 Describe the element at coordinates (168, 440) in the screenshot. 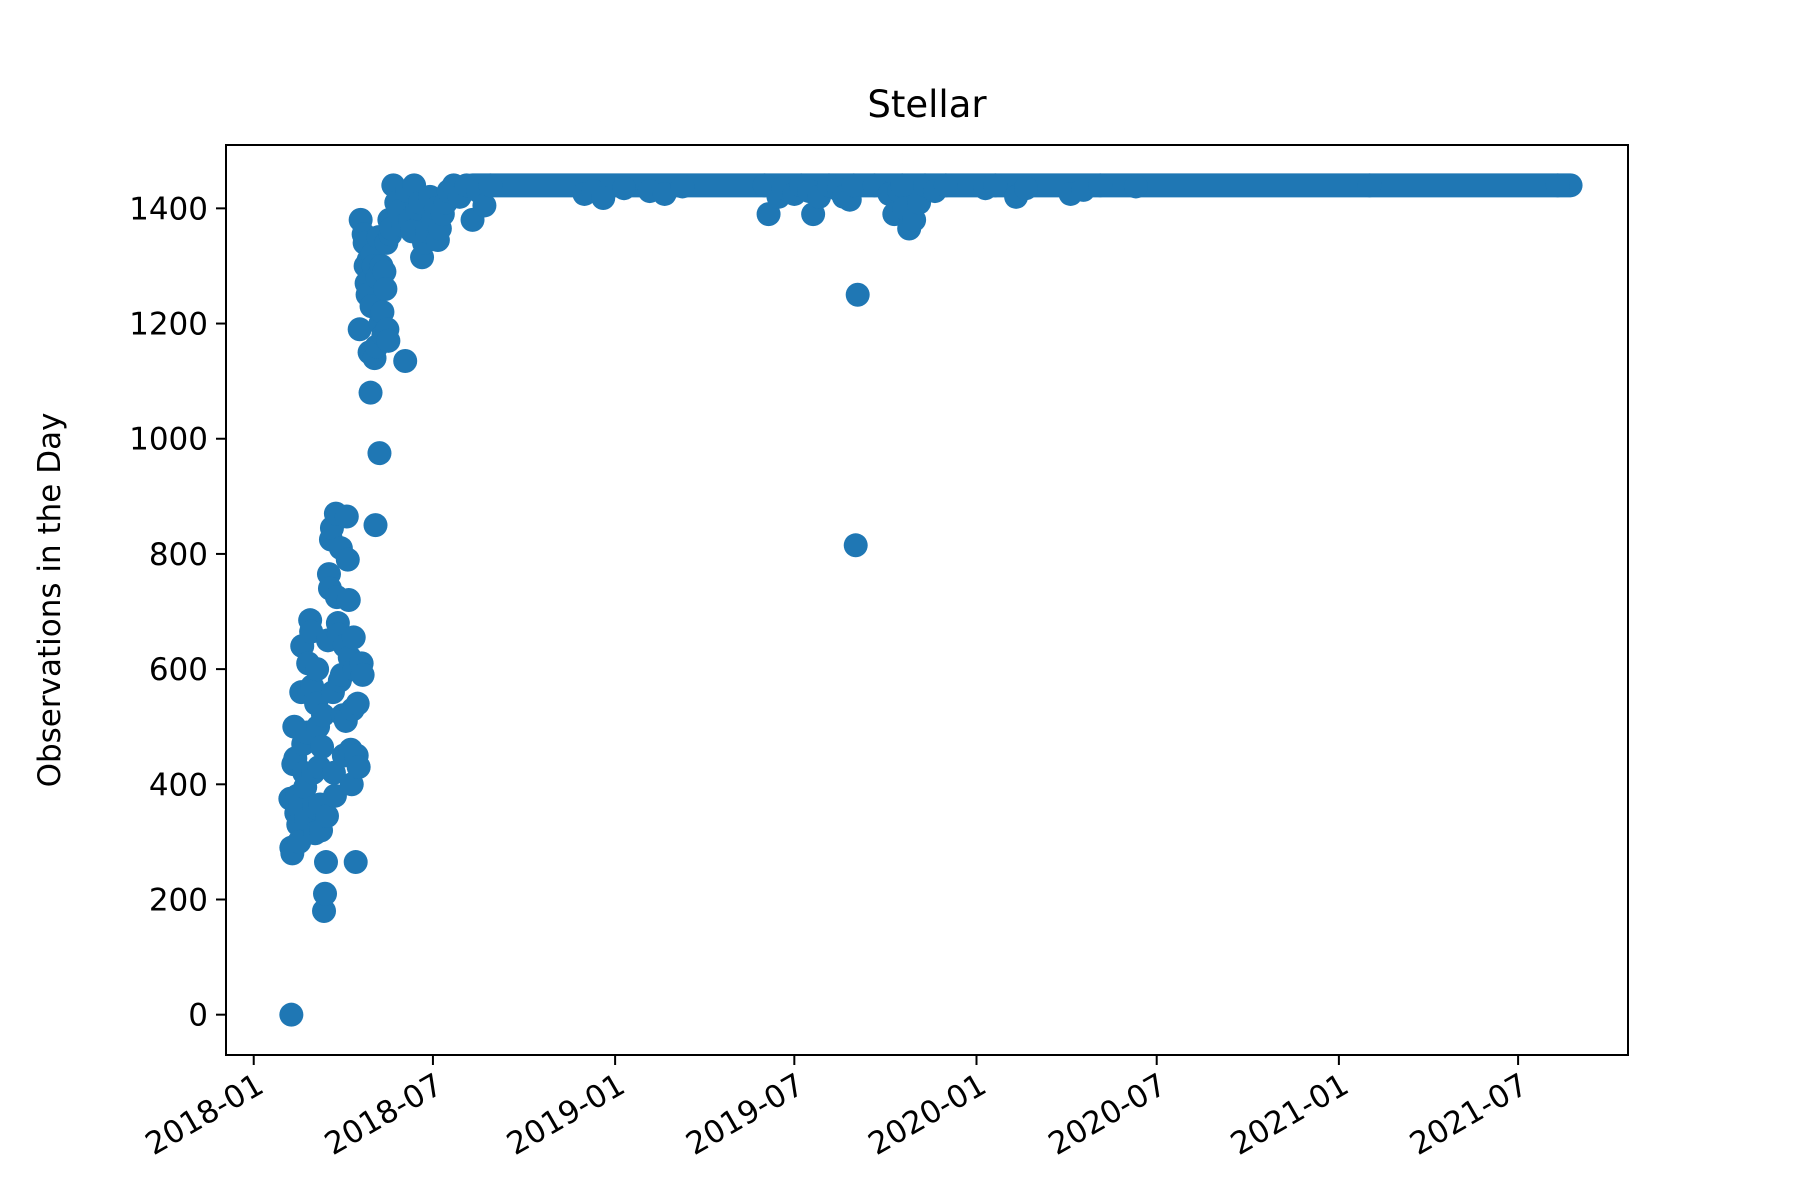

I see `y-tick-label: 1000` at that location.